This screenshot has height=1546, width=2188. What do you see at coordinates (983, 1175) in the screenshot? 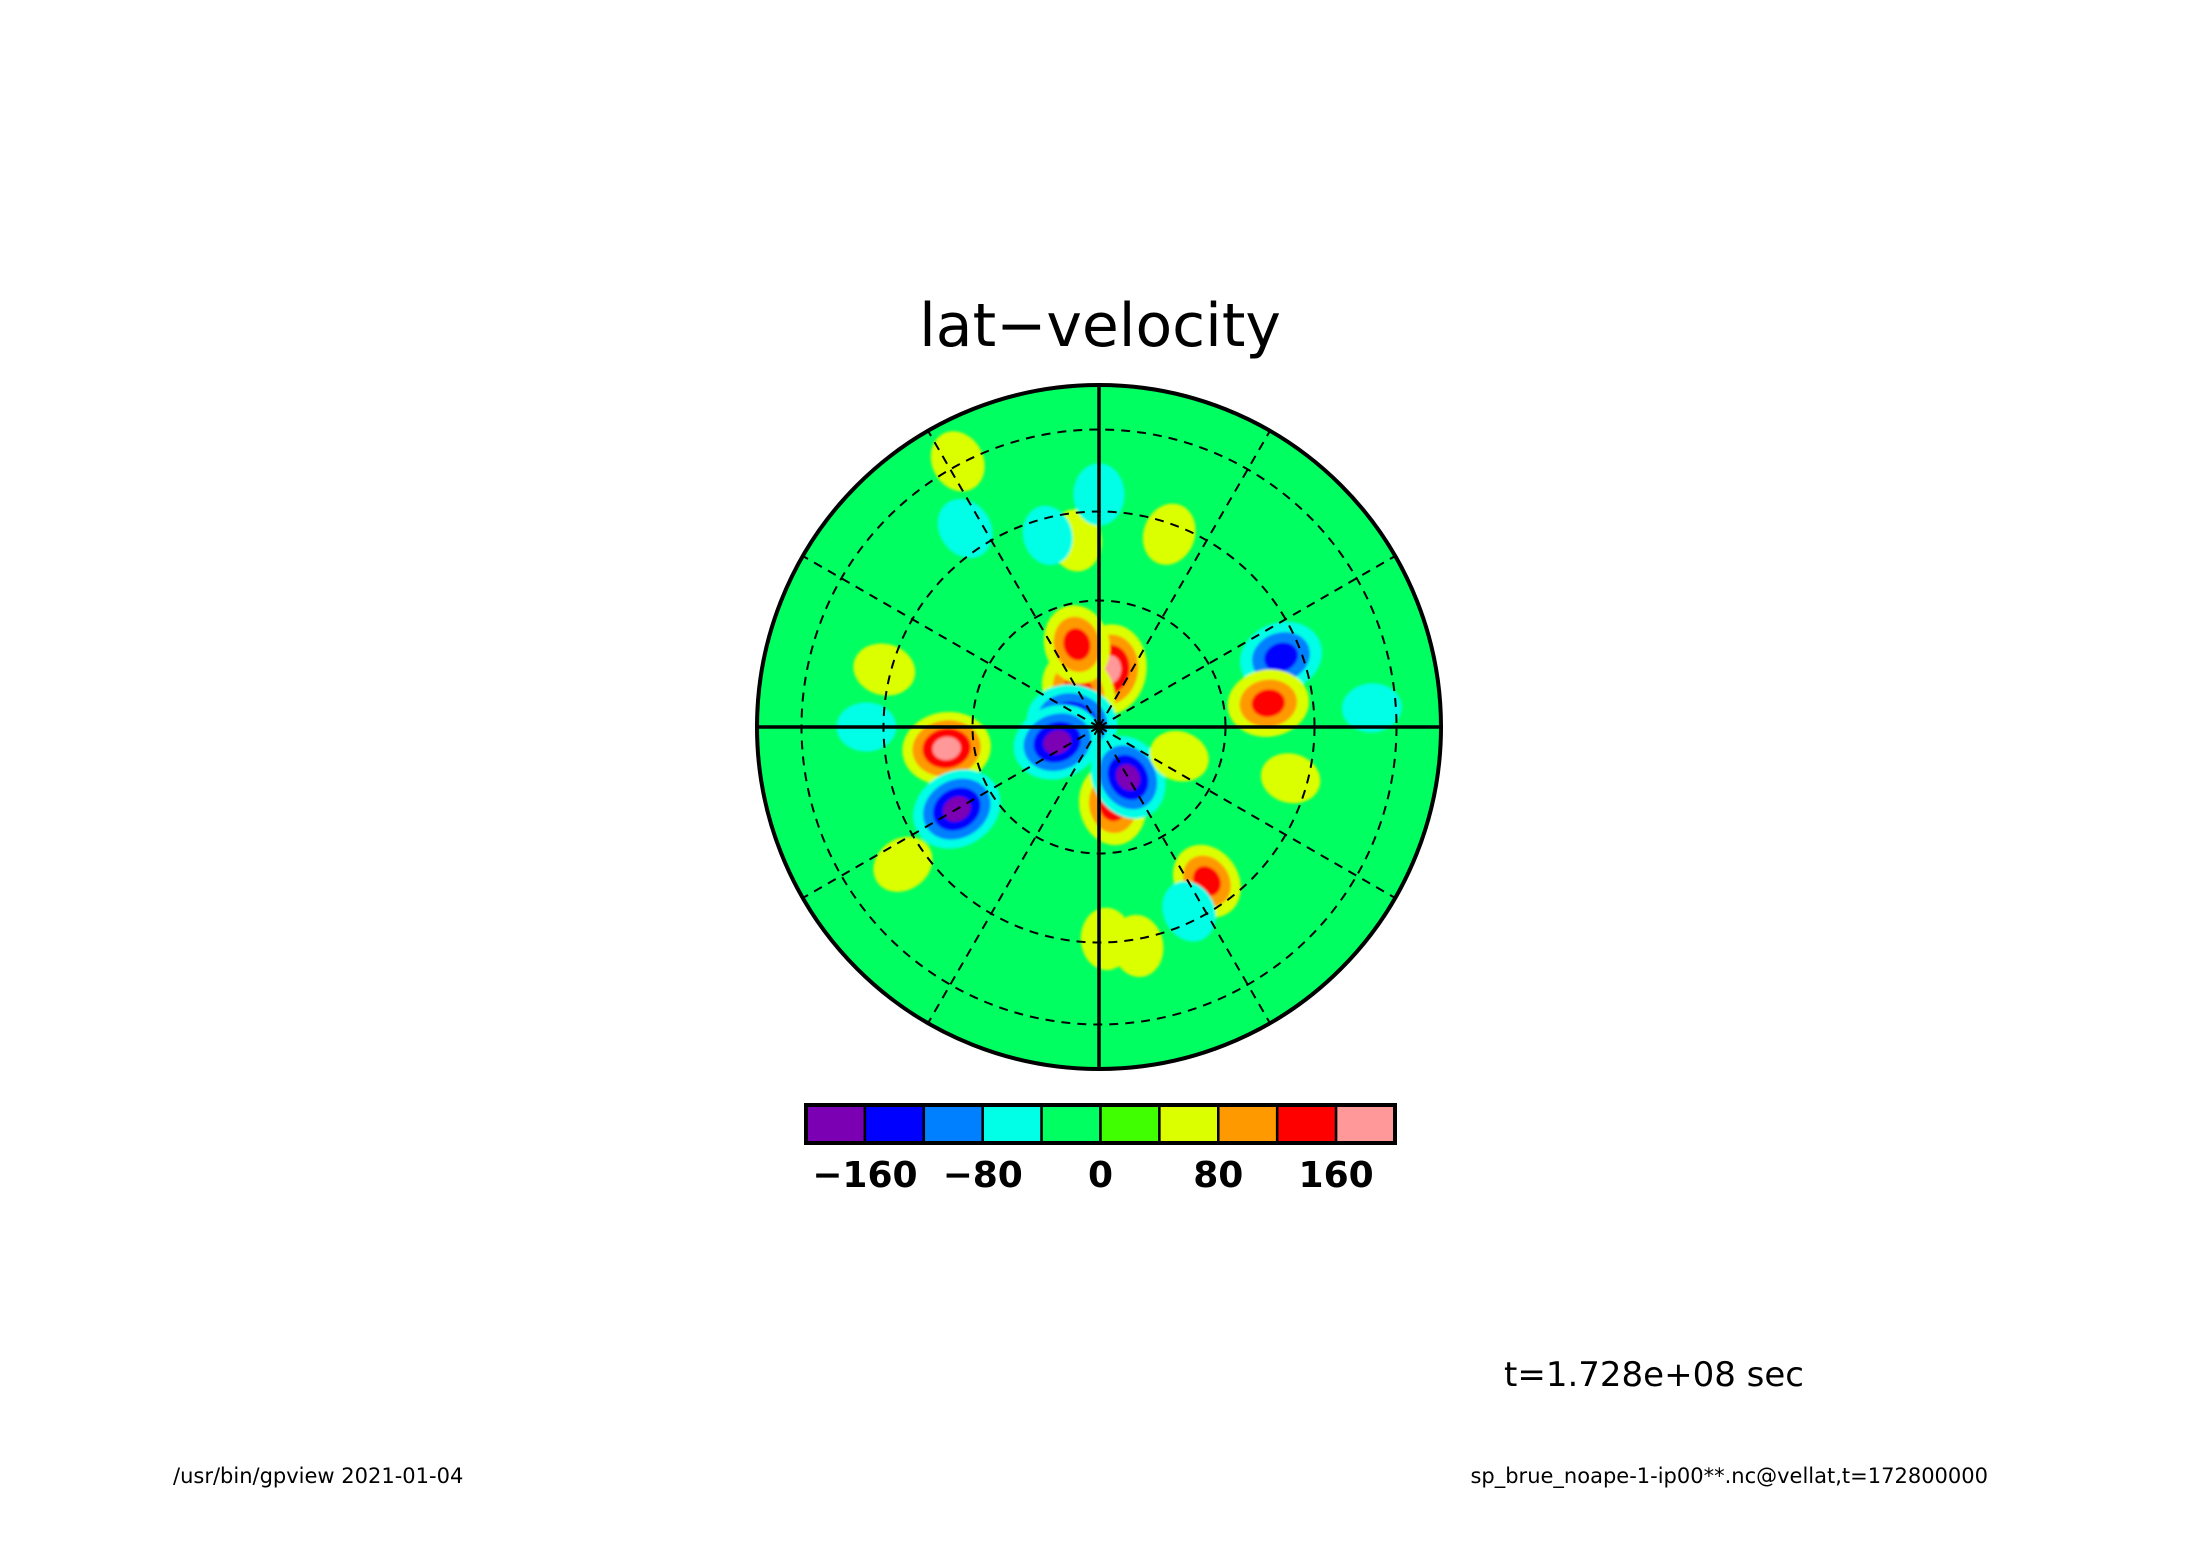
I see `colorbar-tick-label: −80` at bounding box center [983, 1175].